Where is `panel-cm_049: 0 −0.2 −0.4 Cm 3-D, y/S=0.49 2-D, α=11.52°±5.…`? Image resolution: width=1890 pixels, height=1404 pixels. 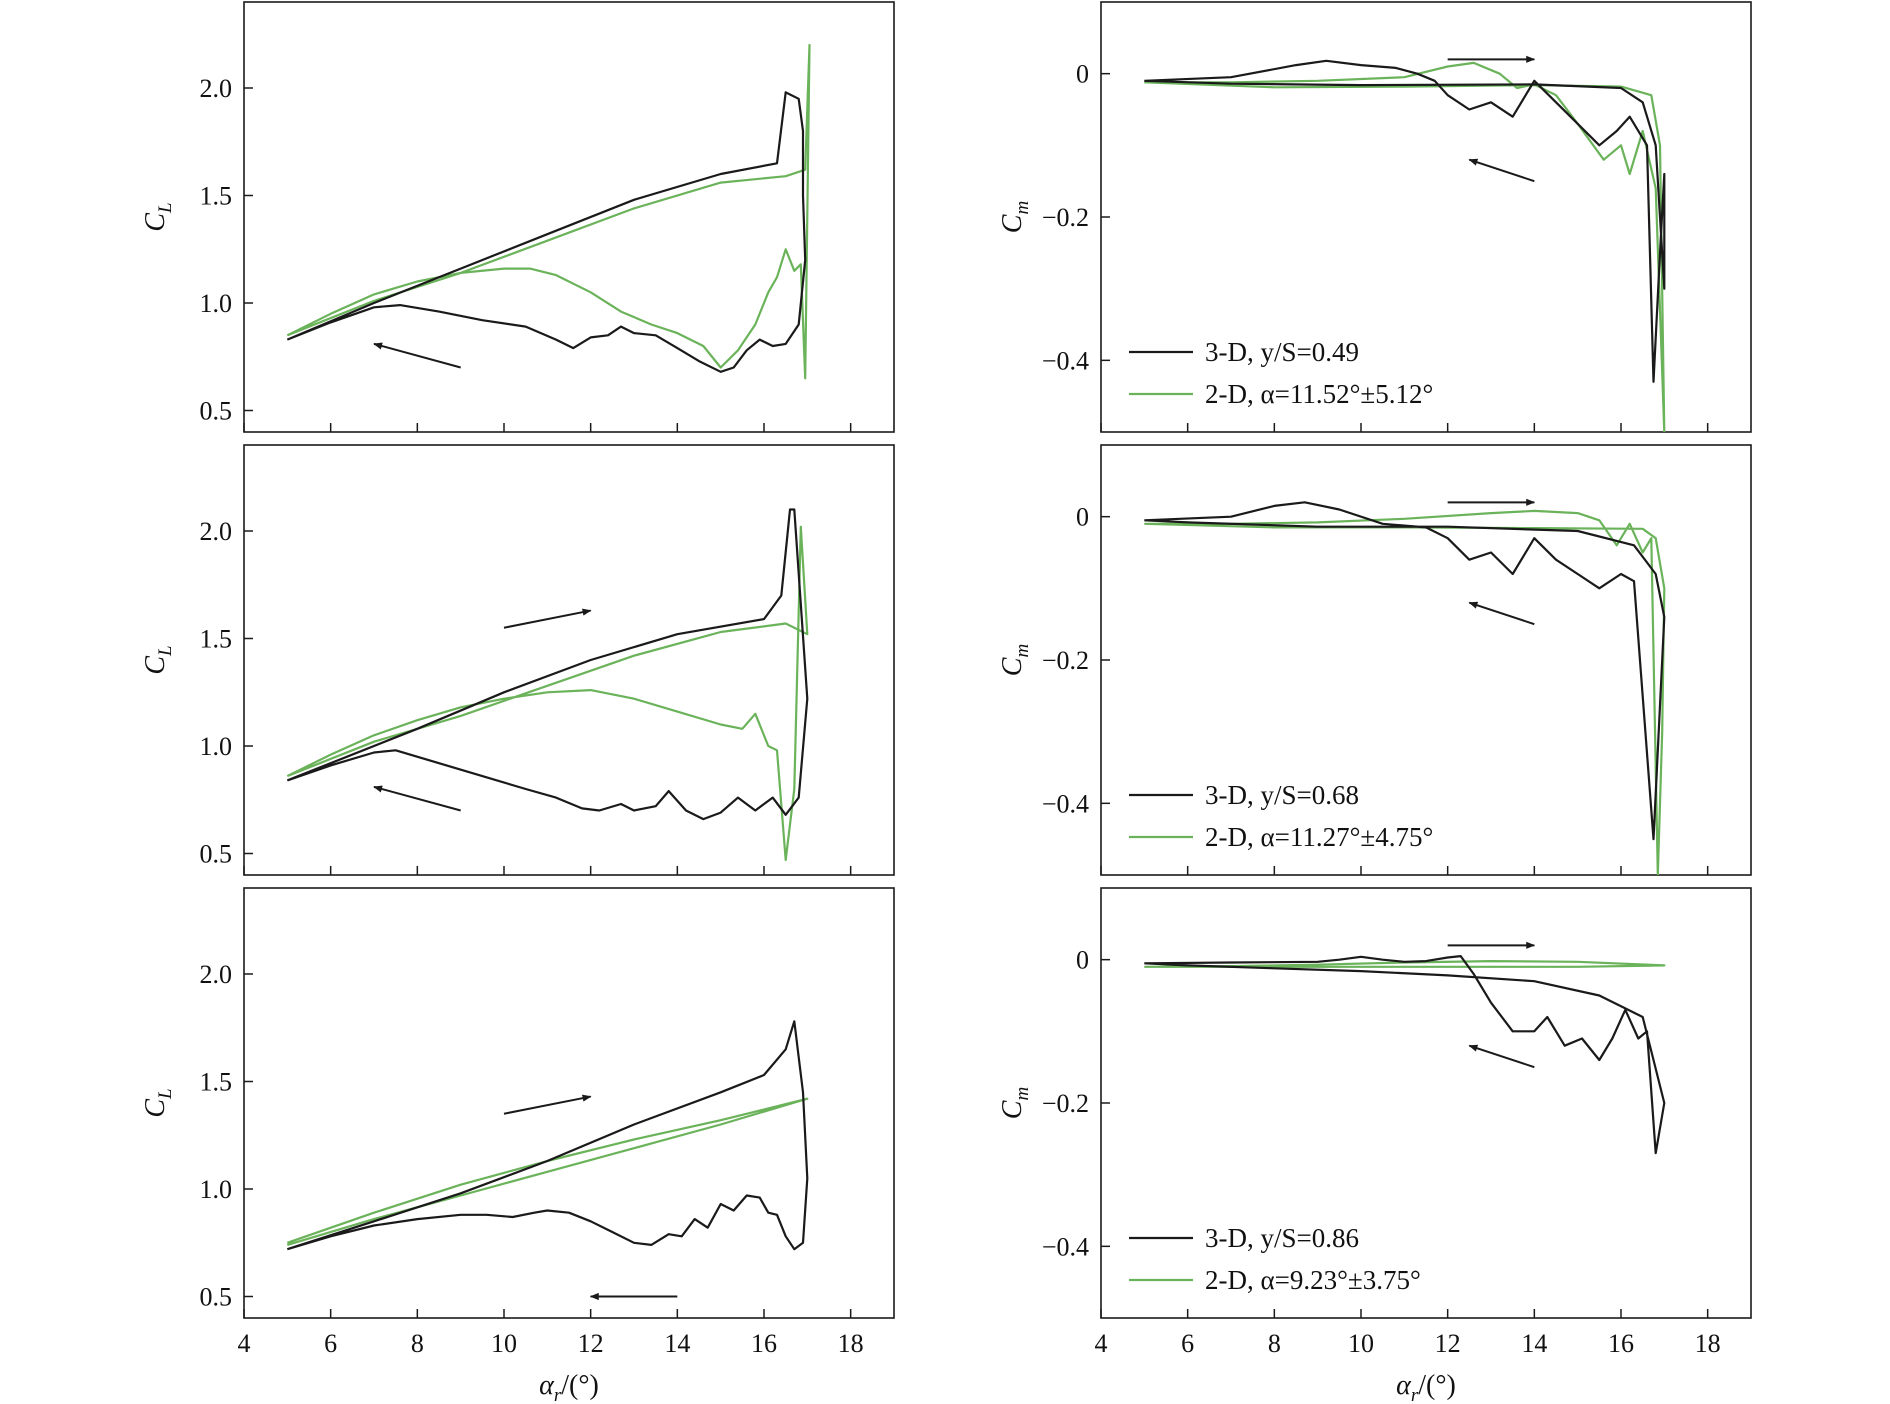
panel-cm_049: 0 −0.2 −0.4 Cm 3-D, y/S=0.49 2-D, α=11.52°±5.… is located at coordinates (1374, 217).